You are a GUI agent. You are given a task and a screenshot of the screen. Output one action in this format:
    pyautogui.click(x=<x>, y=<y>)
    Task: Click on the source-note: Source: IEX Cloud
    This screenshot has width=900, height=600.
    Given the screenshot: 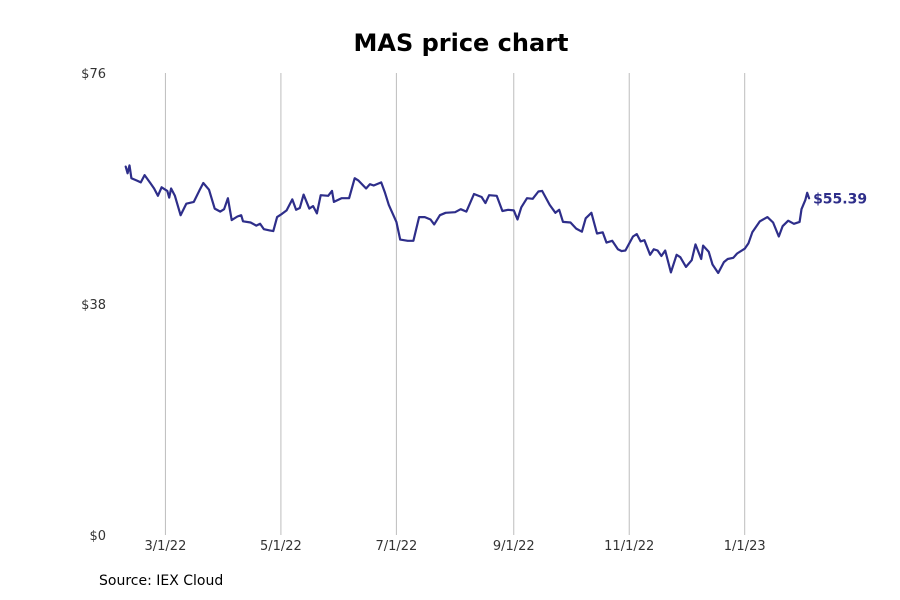 What is the action you would take?
    pyautogui.click(x=161, y=581)
    